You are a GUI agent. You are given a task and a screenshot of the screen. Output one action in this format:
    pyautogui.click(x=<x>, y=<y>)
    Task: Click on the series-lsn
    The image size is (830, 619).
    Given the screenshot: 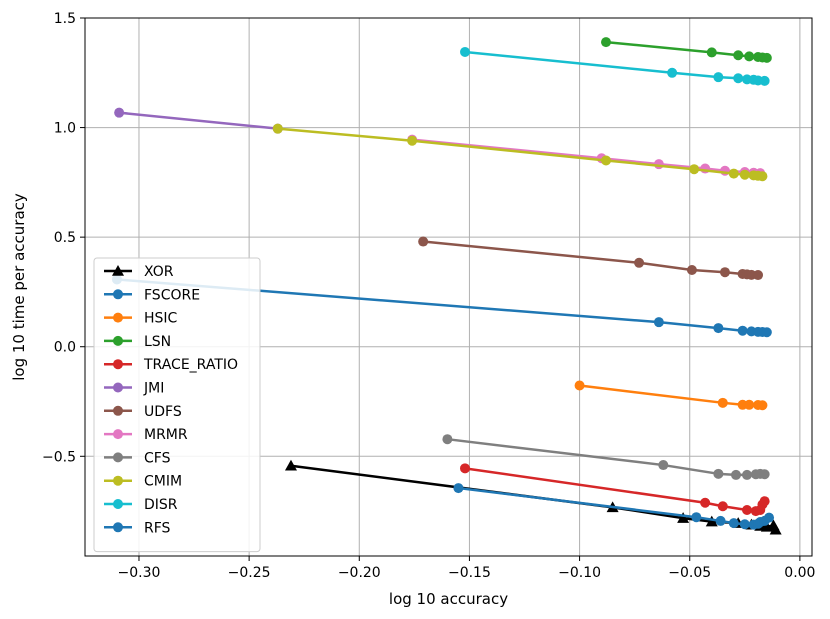 What is the action you would take?
    pyautogui.click(x=686, y=50)
    